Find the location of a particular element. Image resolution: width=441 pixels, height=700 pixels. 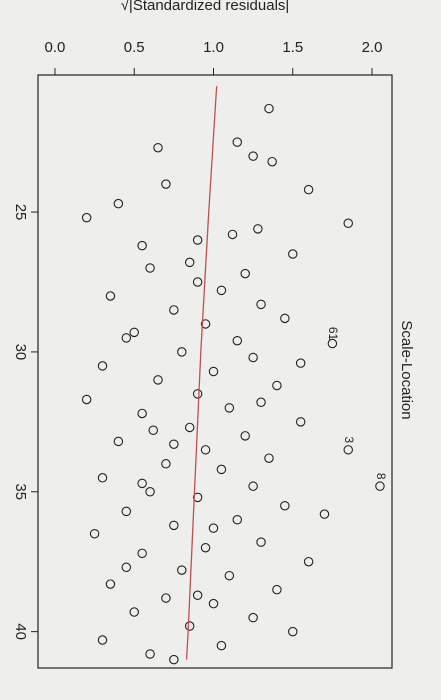

y-tick-label: 0.5 is located at coordinates (134, 47).